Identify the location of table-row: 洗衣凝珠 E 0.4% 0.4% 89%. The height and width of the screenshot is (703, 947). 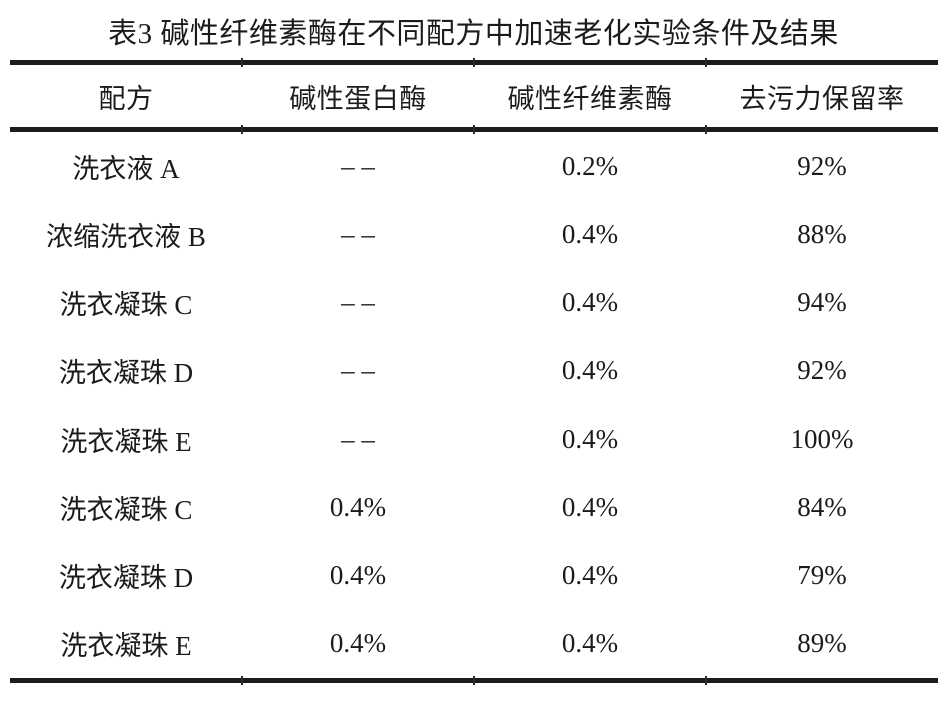
(474, 644).